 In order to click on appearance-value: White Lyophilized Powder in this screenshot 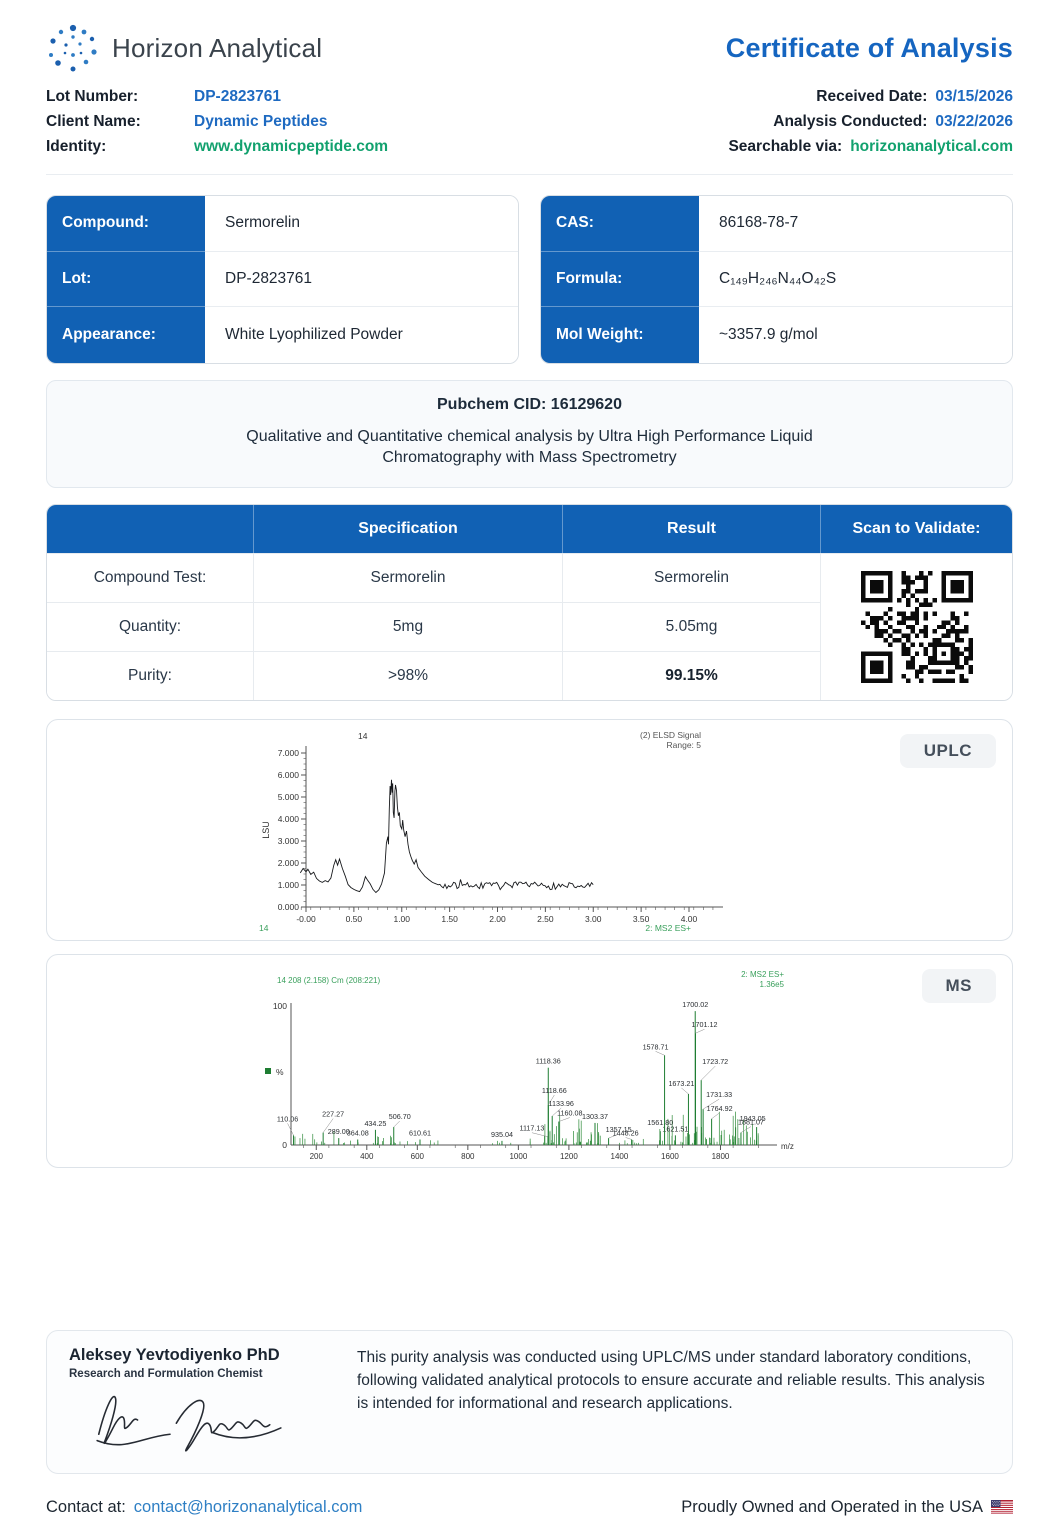, I will do `click(361, 335)`.